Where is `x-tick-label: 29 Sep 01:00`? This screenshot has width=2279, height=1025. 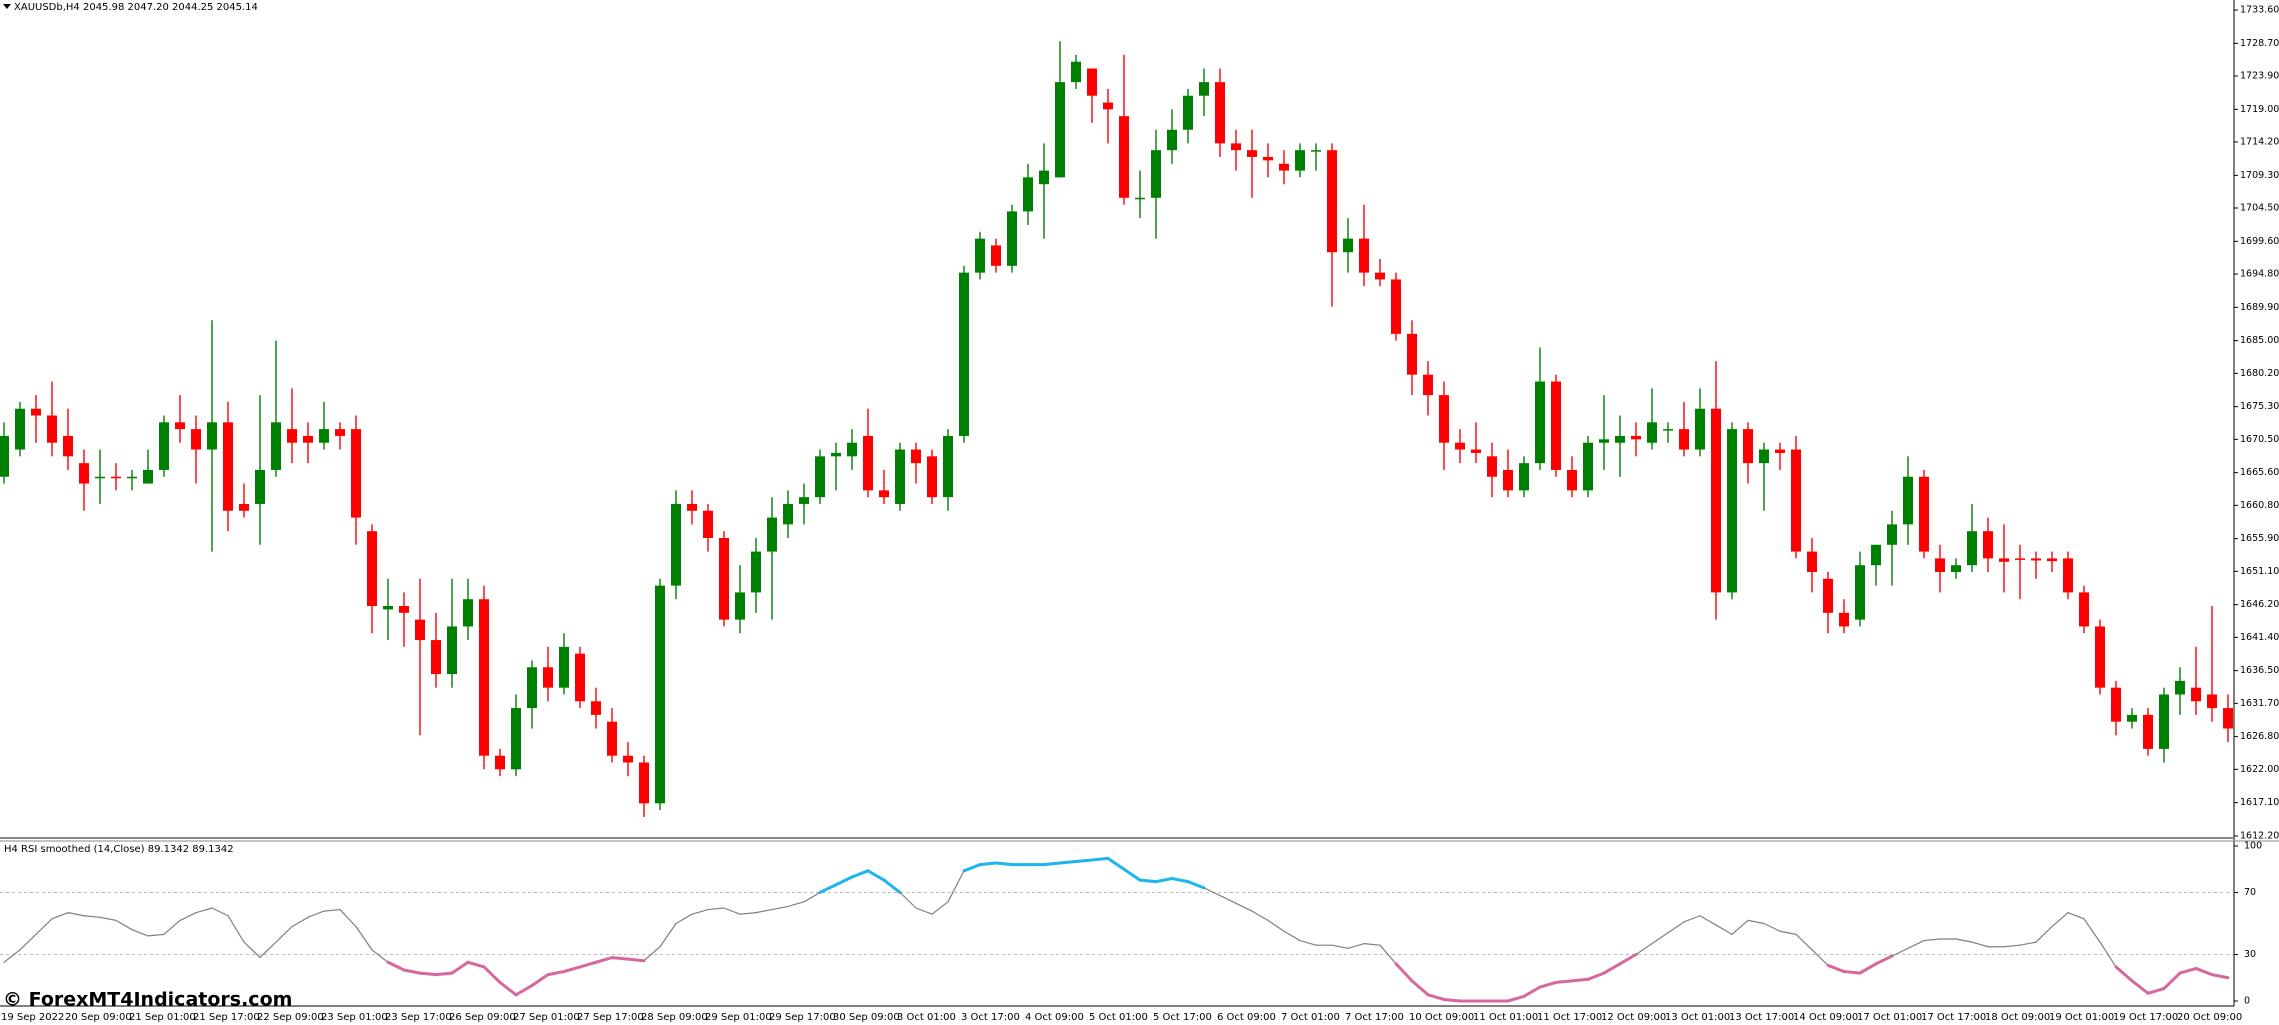
x-tick-label: 29 Sep 01:00 is located at coordinates (738, 1017).